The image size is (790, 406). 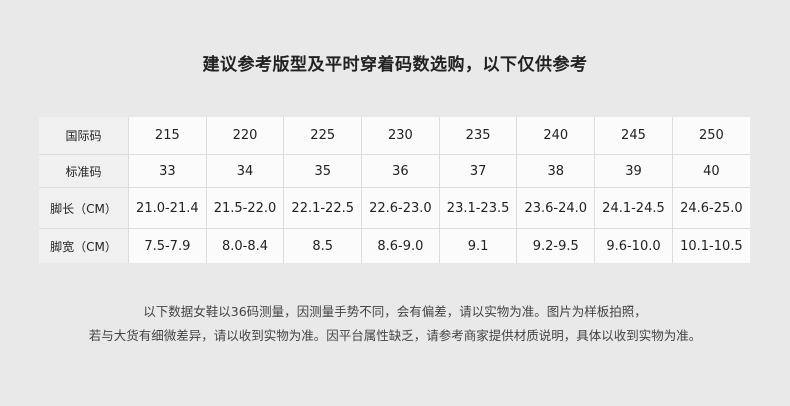 I want to click on table-cell: 8.0-8.4, so click(x=244, y=245).